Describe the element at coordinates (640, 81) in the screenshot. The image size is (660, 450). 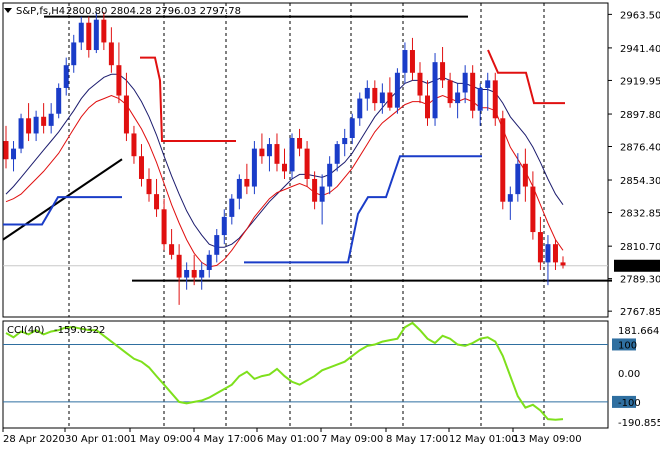
I see `price-tick-label: 2919.95` at that location.